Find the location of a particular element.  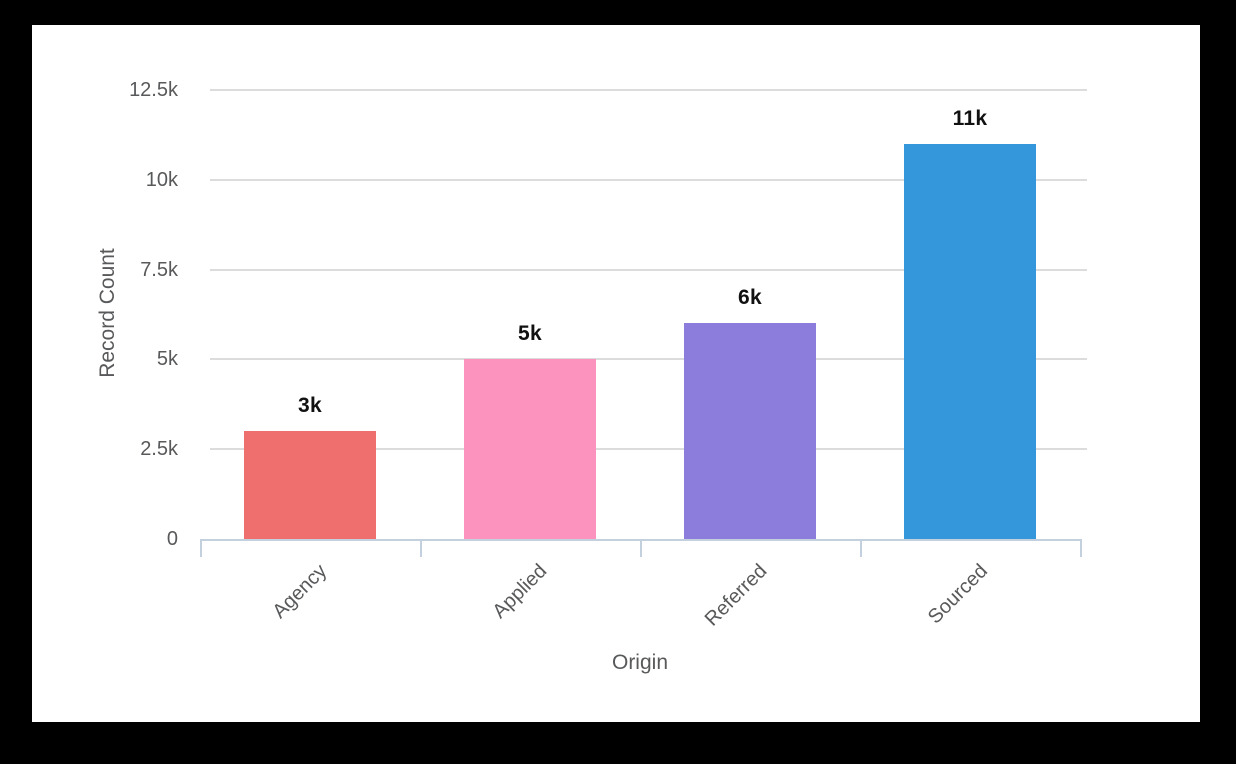

gridline-7.5k is located at coordinates (648, 269).